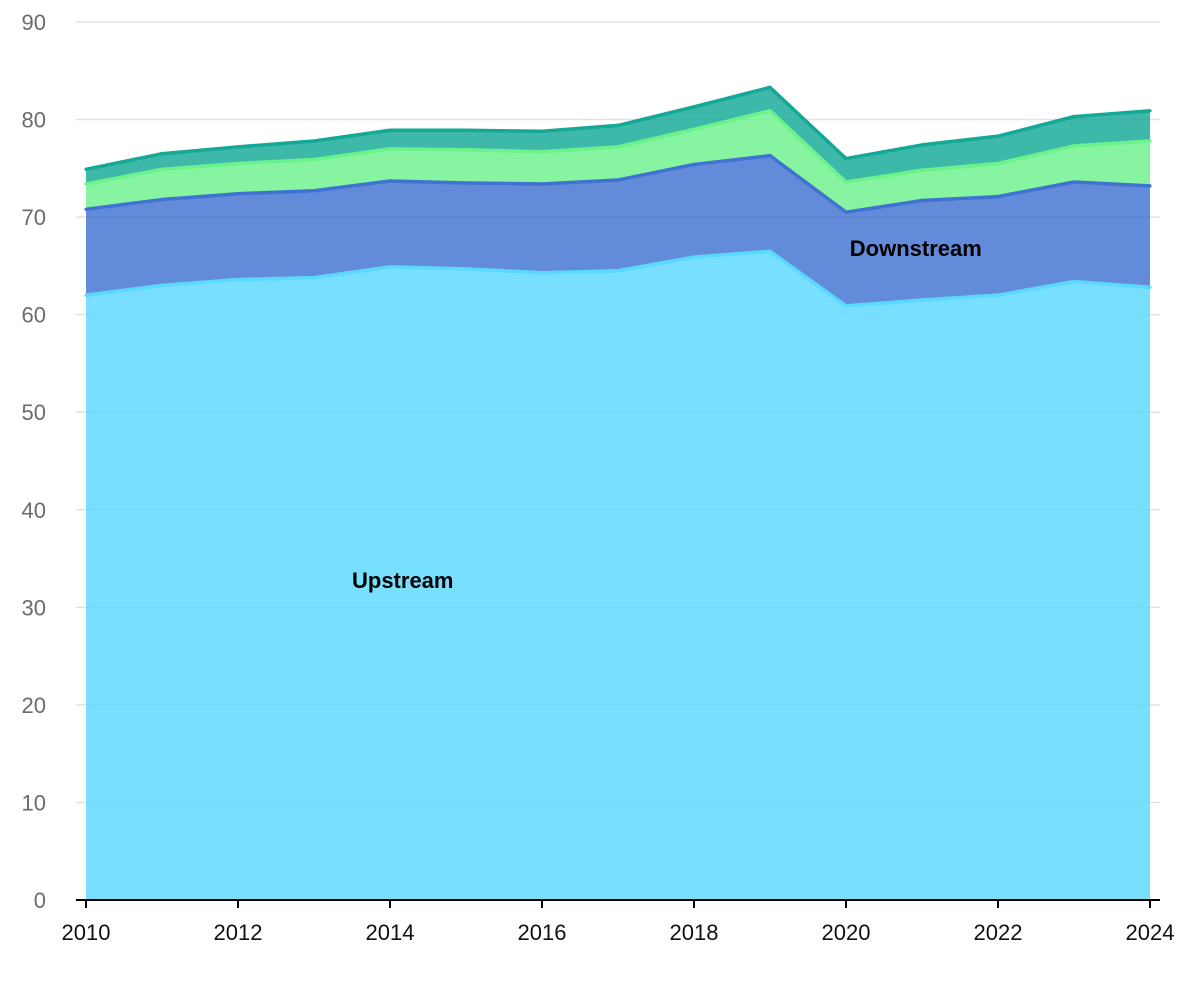 This screenshot has width=1200, height=1005. I want to click on x-tick-label: 2012, so click(238, 932).